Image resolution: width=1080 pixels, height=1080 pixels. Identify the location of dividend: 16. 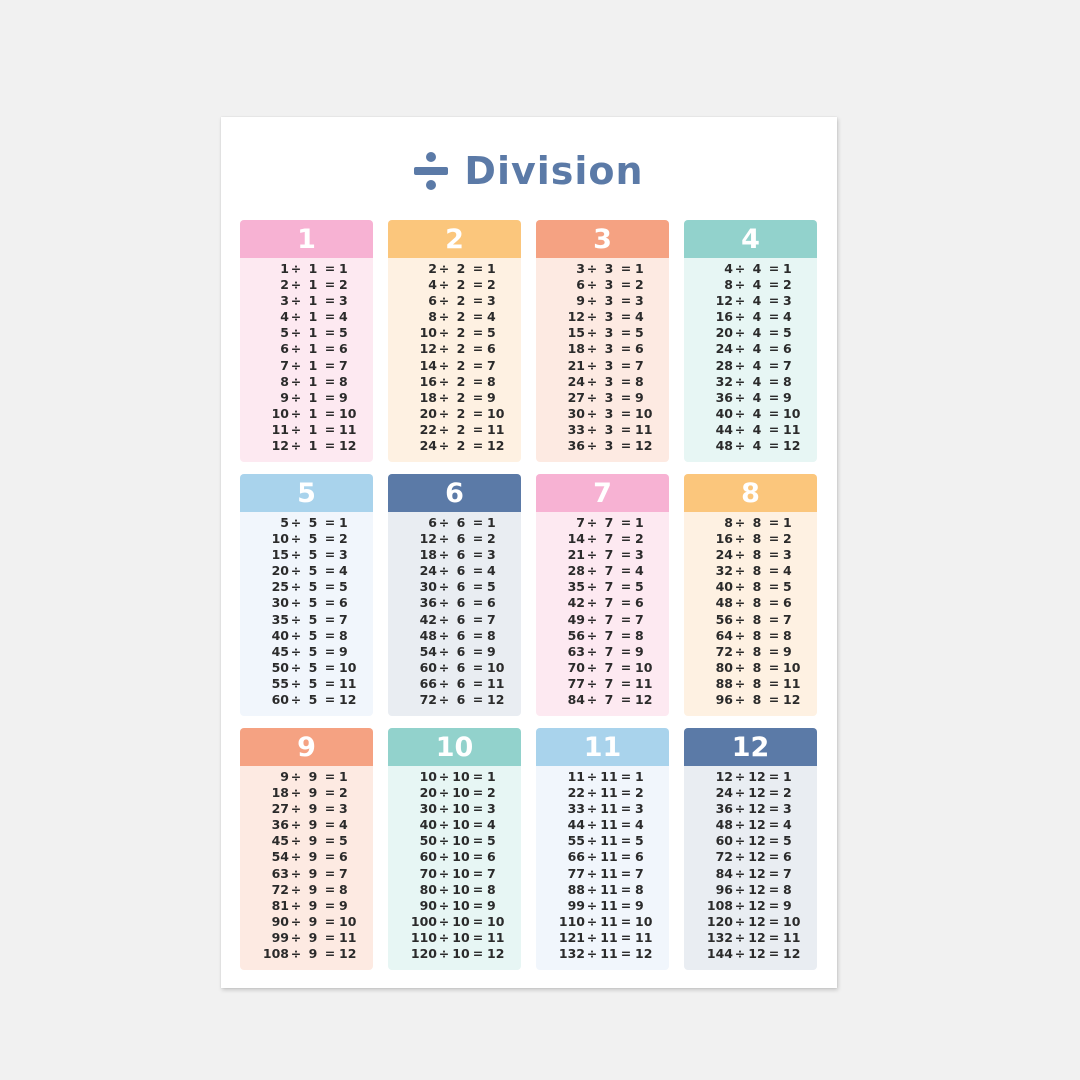
(724, 317).